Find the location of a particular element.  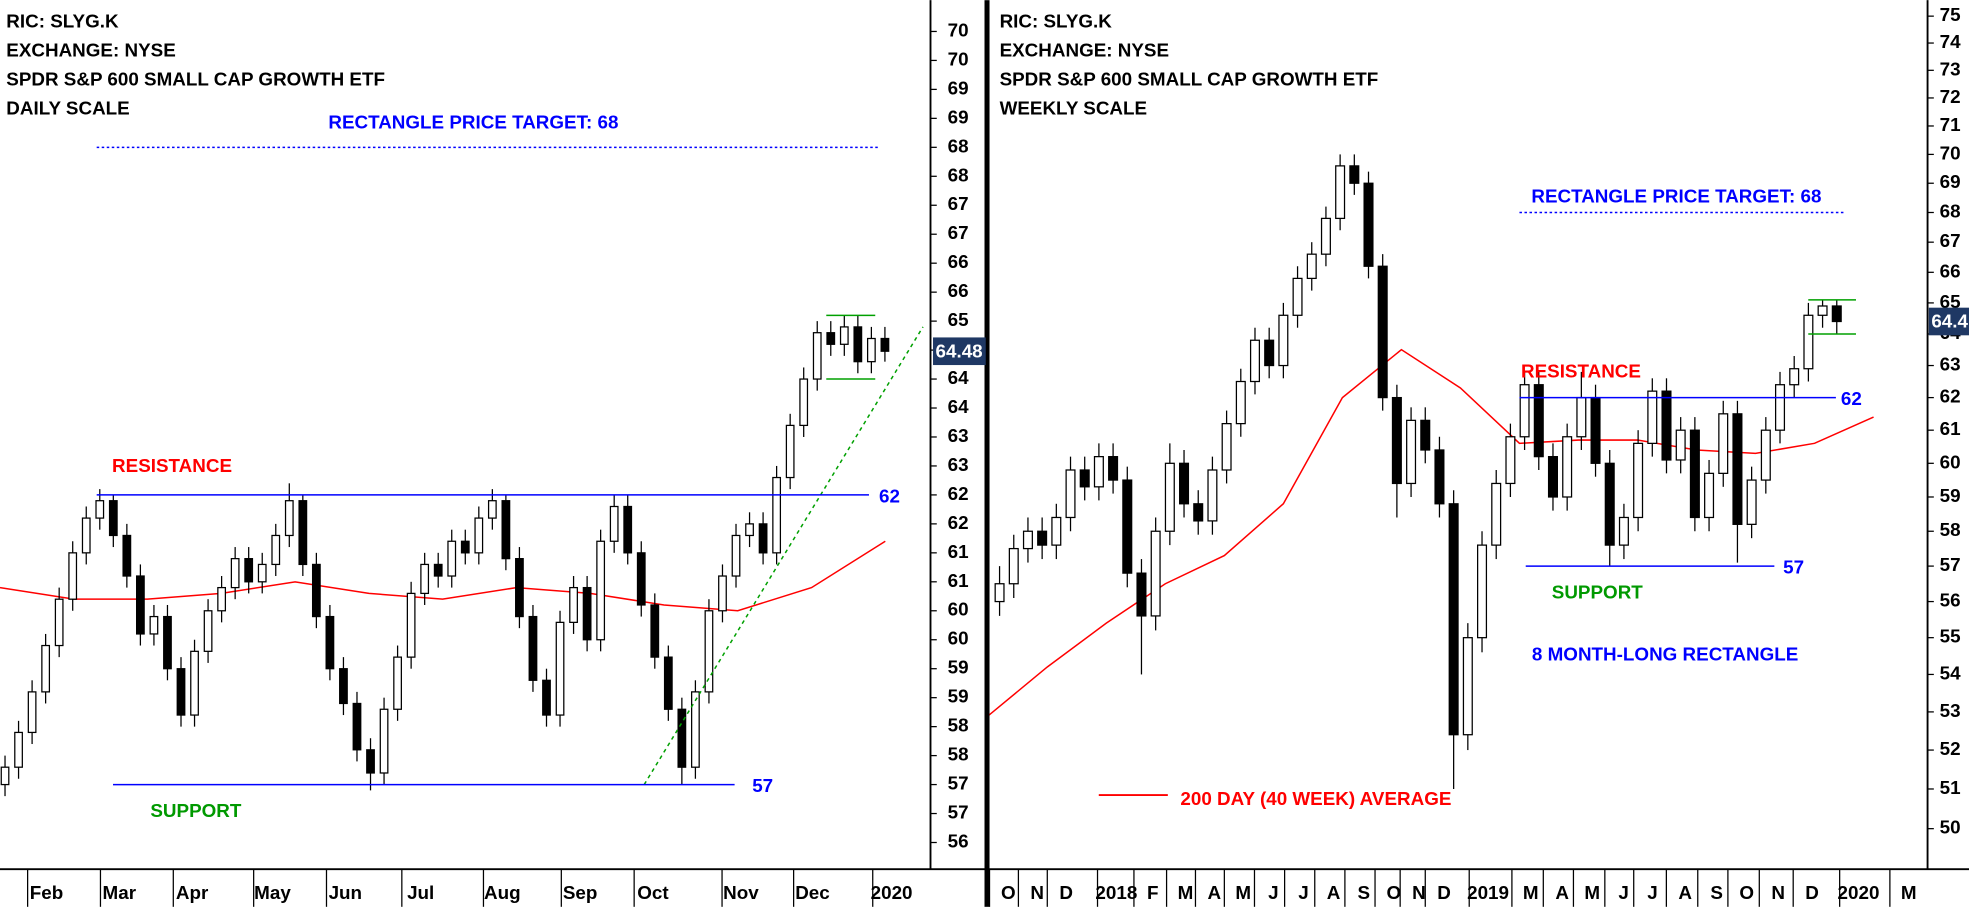

y-tick-label: 56 is located at coordinates (1950, 600).